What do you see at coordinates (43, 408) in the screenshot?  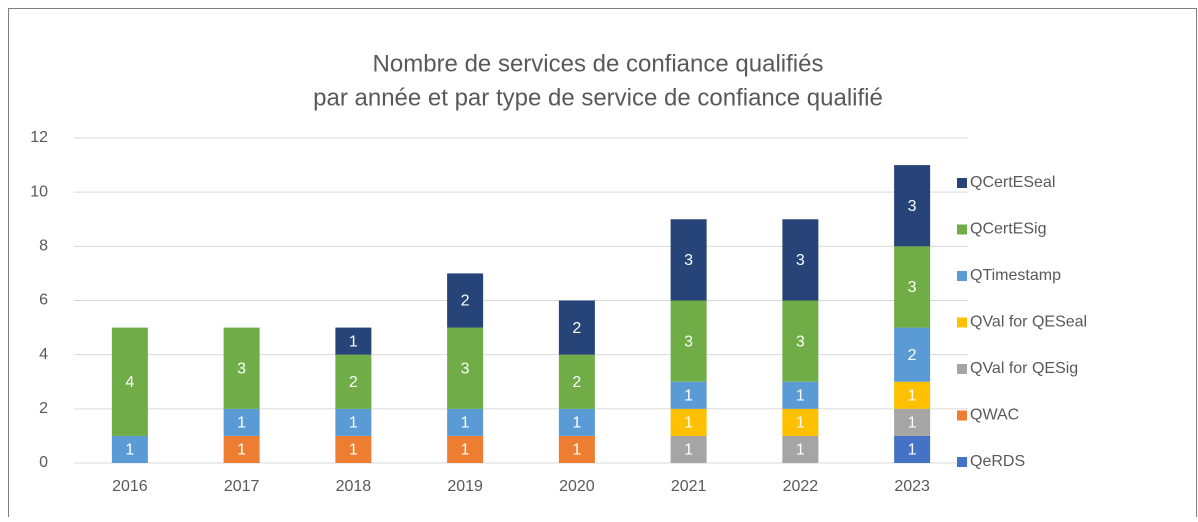 I see `y-tick-label: 2` at bounding box center [43, 408].